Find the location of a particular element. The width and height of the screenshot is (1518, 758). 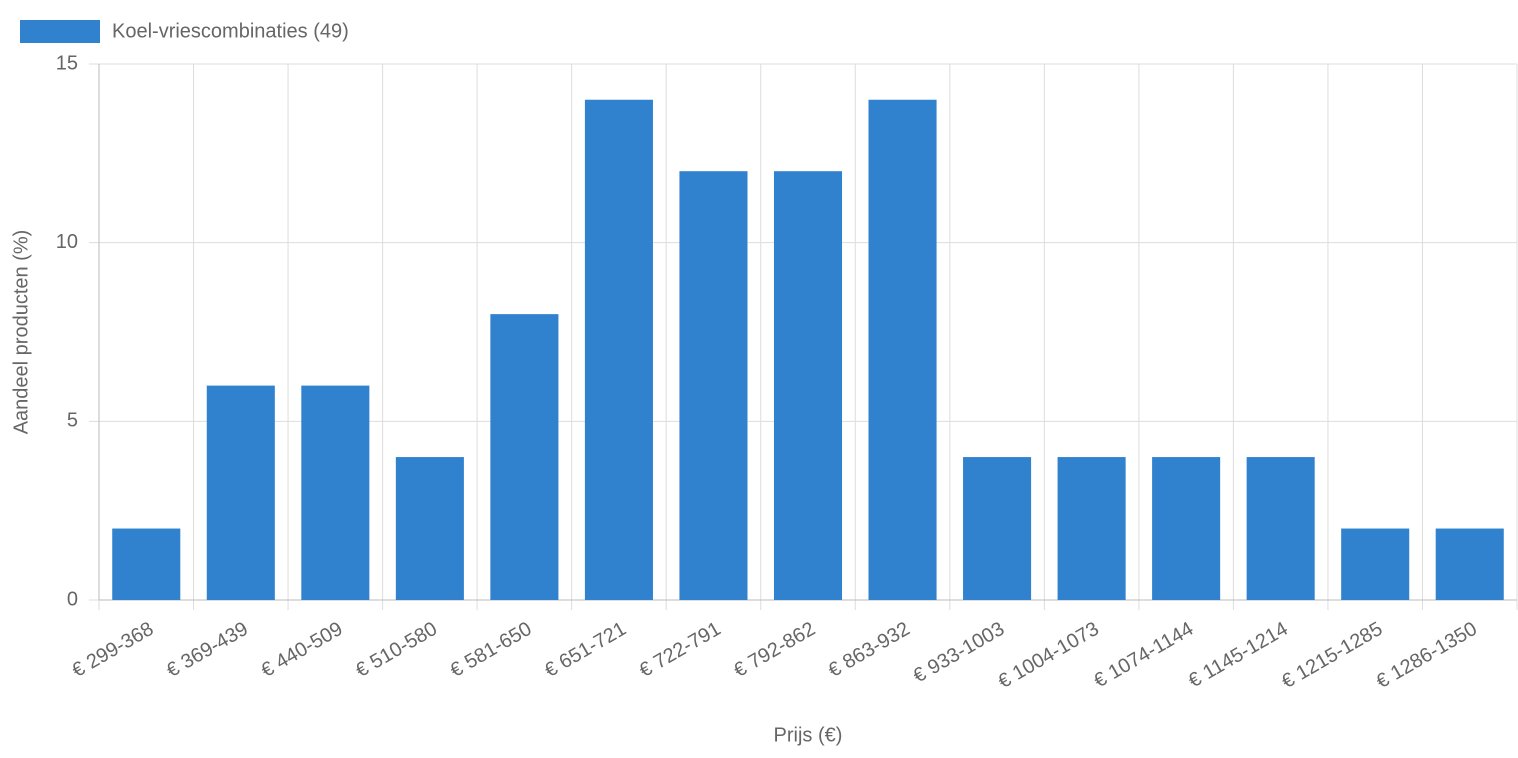

x-tick-label: € 369-439 is located at coordinates (207, 650).